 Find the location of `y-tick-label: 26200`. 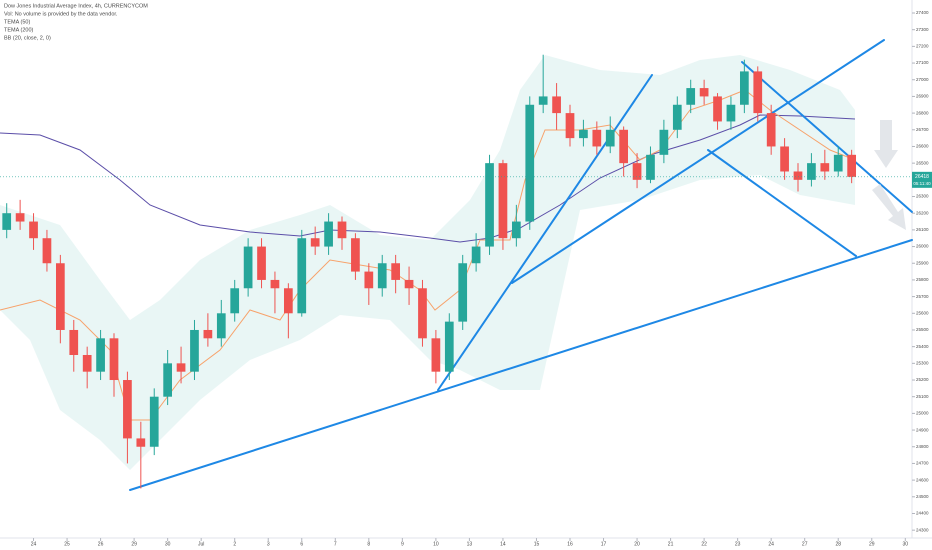

y-tick-label: 26200 is located at coordinates (922, 212).